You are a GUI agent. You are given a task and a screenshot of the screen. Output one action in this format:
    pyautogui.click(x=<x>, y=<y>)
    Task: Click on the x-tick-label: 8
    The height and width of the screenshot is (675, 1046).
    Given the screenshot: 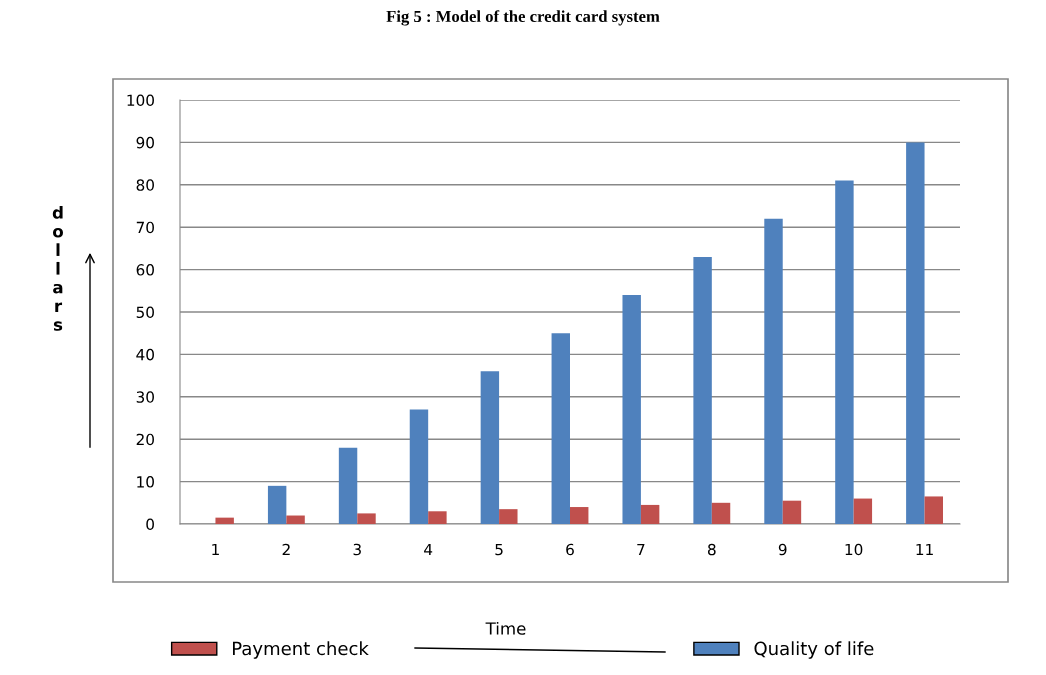 What is the action you would take?
    pyautogui.click(x=711, y=549)
    